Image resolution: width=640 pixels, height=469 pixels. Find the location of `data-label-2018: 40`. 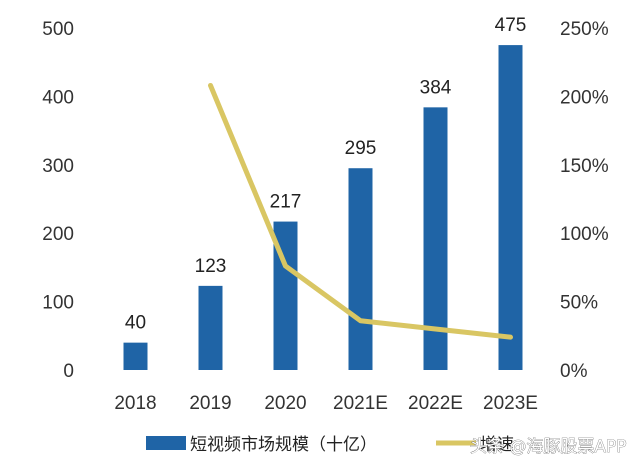

data-label-2018: 40 is located at coordinates (135, 323).